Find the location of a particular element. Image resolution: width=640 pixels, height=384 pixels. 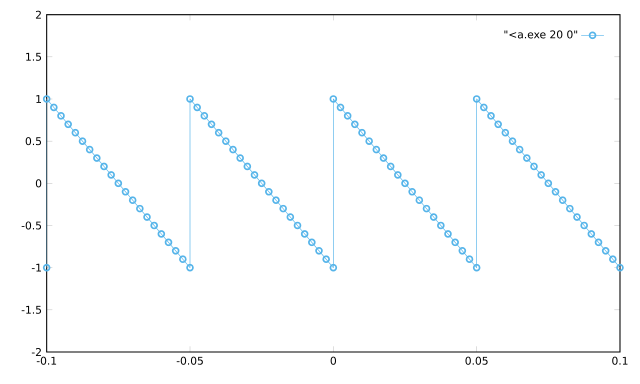

y-tick-label: 1 is located at coordinates (38, 99).